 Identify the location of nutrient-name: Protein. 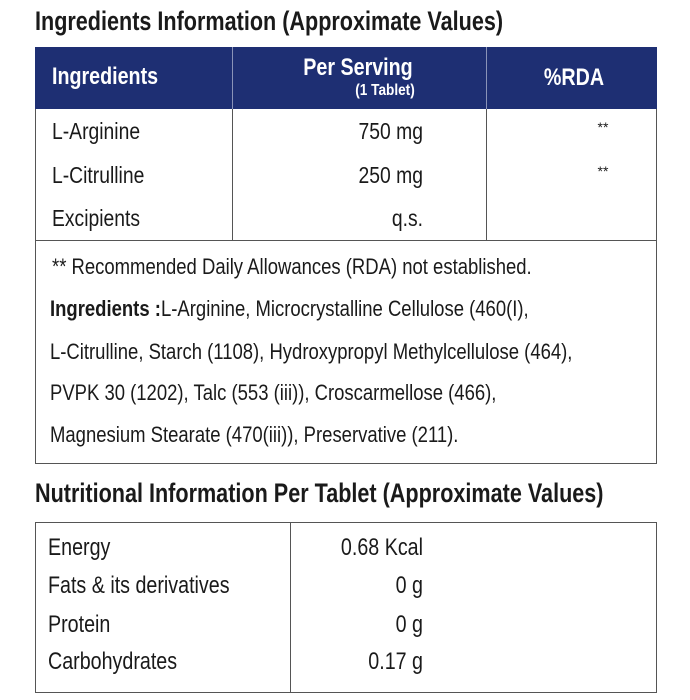
(79, 624).